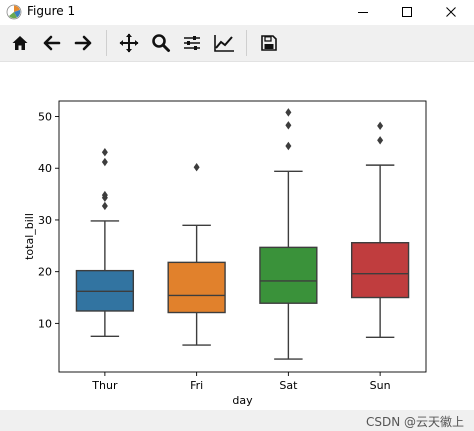  I want to click on maximize-icon, so click(407, 12).